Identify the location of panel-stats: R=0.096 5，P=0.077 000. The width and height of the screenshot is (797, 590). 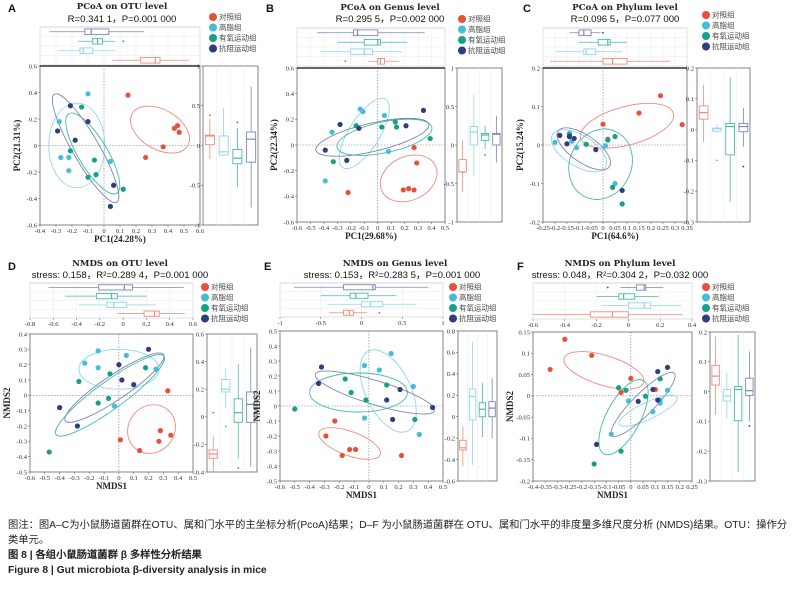
(625, 19).